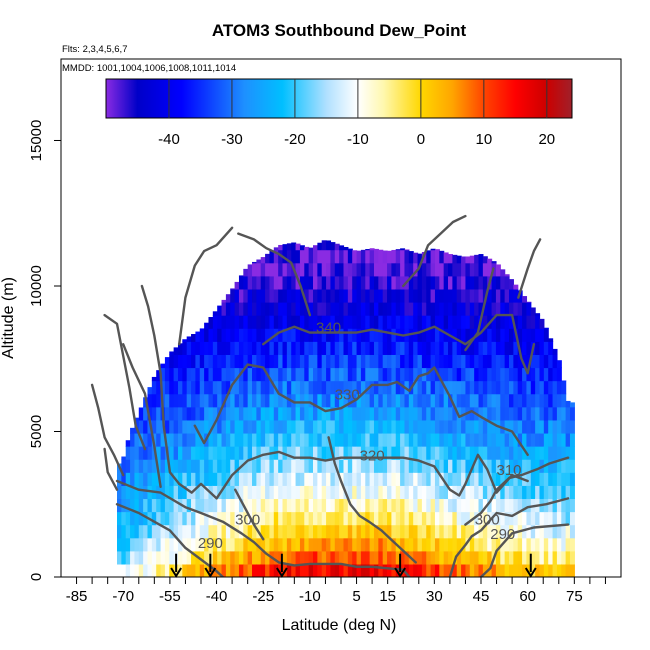 Image resolution: width=650 pixels, height=650 pixels. Describe the element at coordinates (530, 572) in the screenshot. I see `flight-arrow-head` at that location.